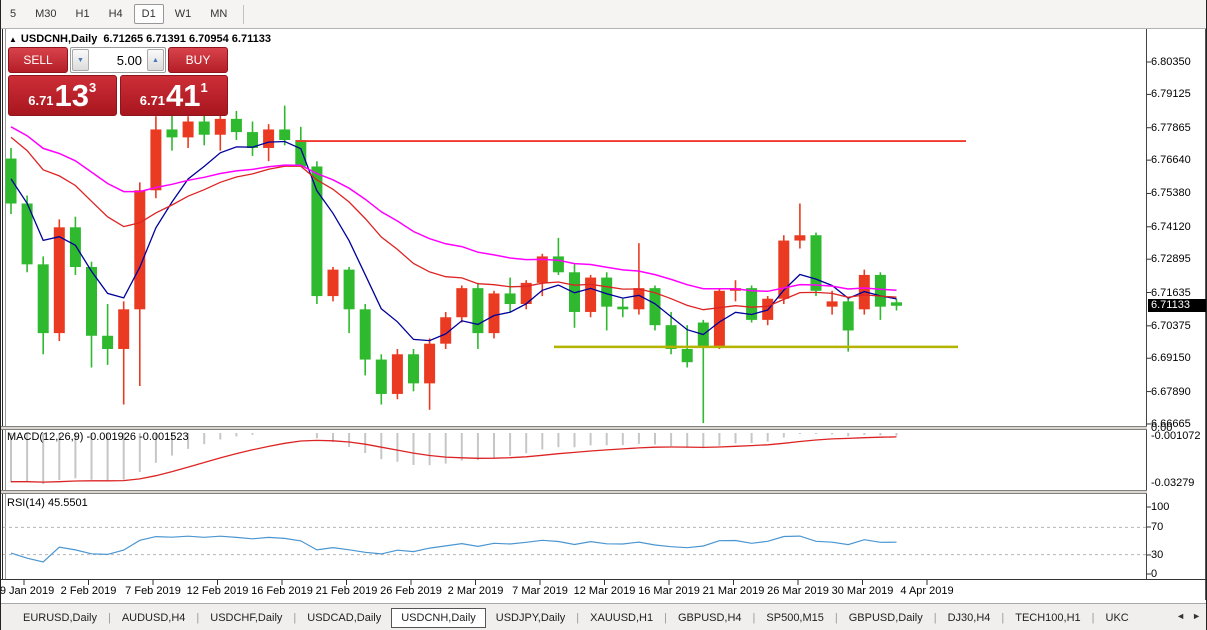 The image size is (1207, 630). What do you see at coordinates (1171, 358) in the screenshot?
I see `price-axis-label: 6.69150` at bounding box center [1171, 358].